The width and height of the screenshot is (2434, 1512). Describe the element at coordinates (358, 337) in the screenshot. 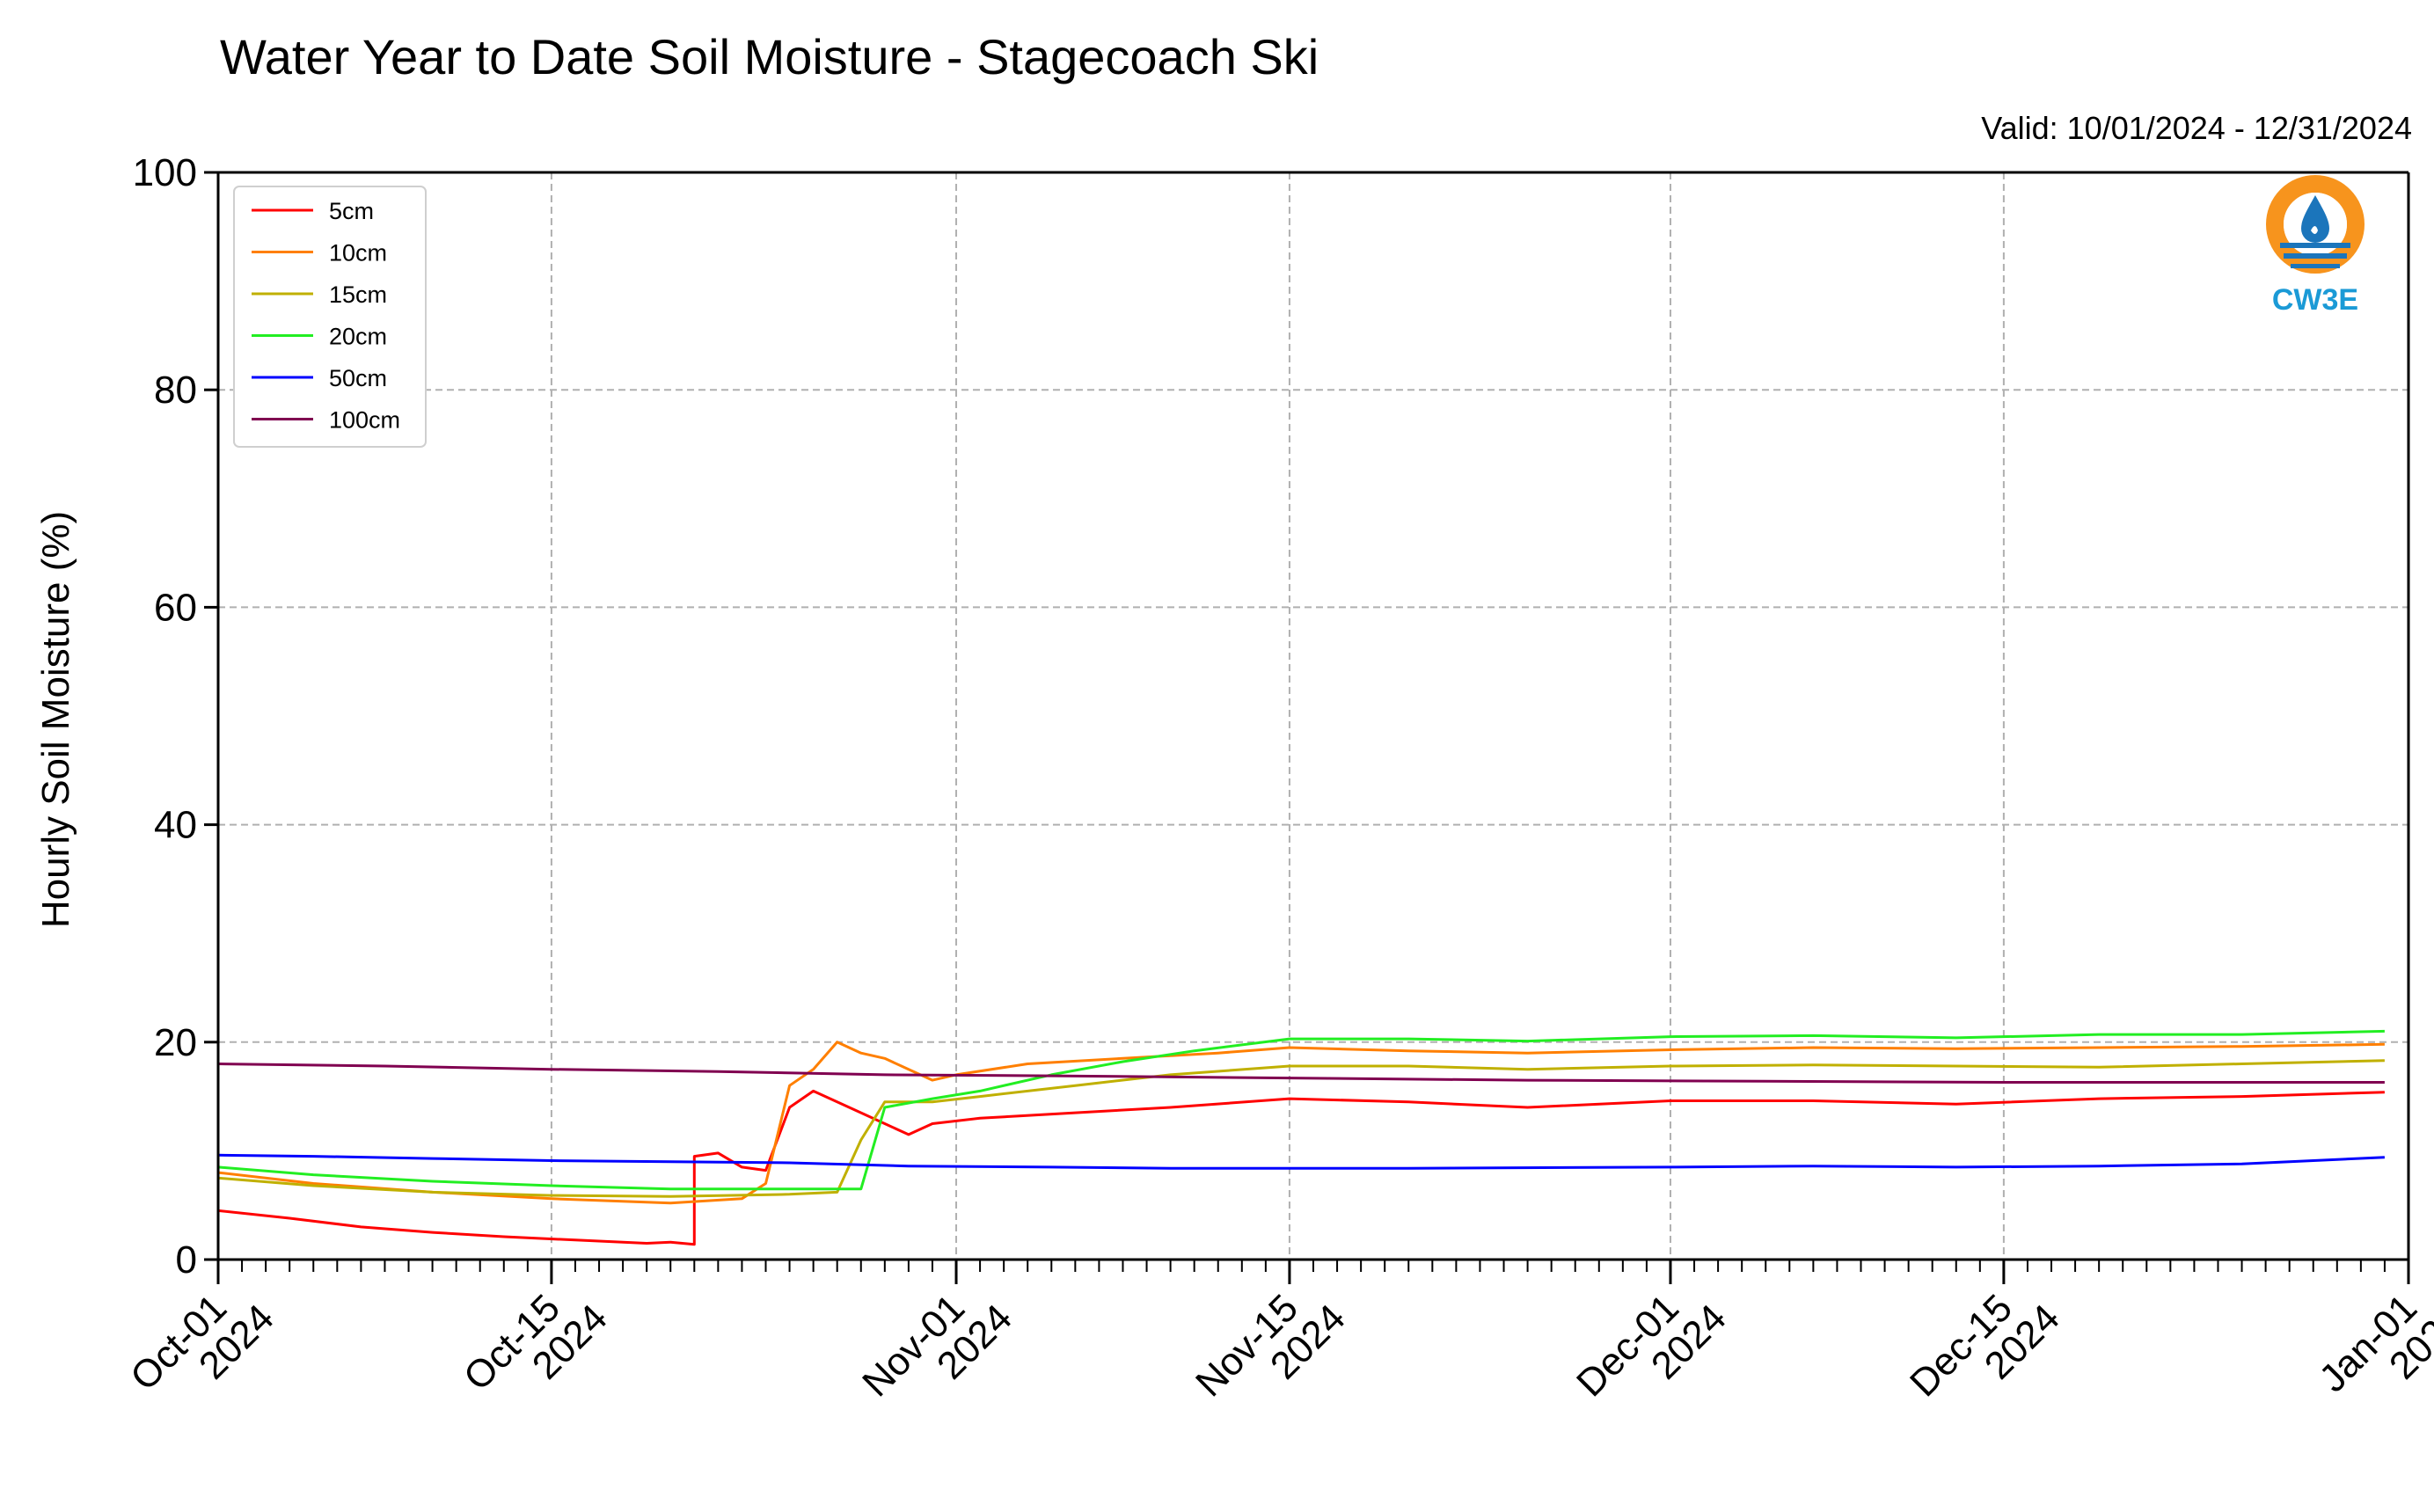

I see `legend-label-20cm: 20cm` at that location.